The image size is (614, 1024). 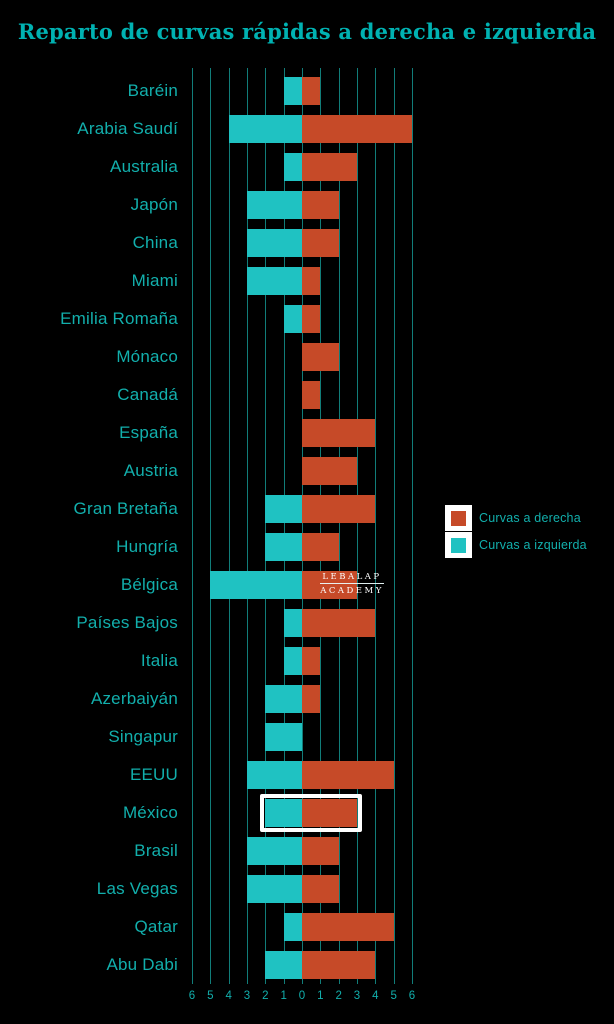 I want to click on row-label: EEUU, so click(x=153, y=774).